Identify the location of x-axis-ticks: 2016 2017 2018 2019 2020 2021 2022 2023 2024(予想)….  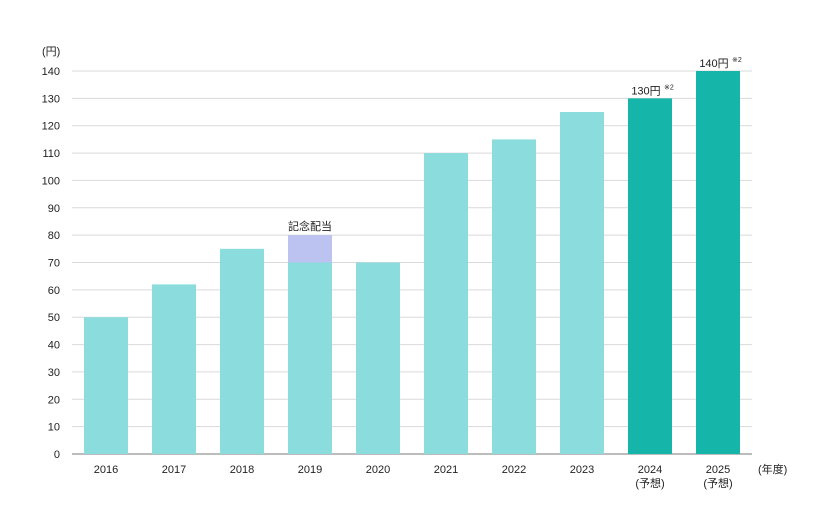
(413, 477).